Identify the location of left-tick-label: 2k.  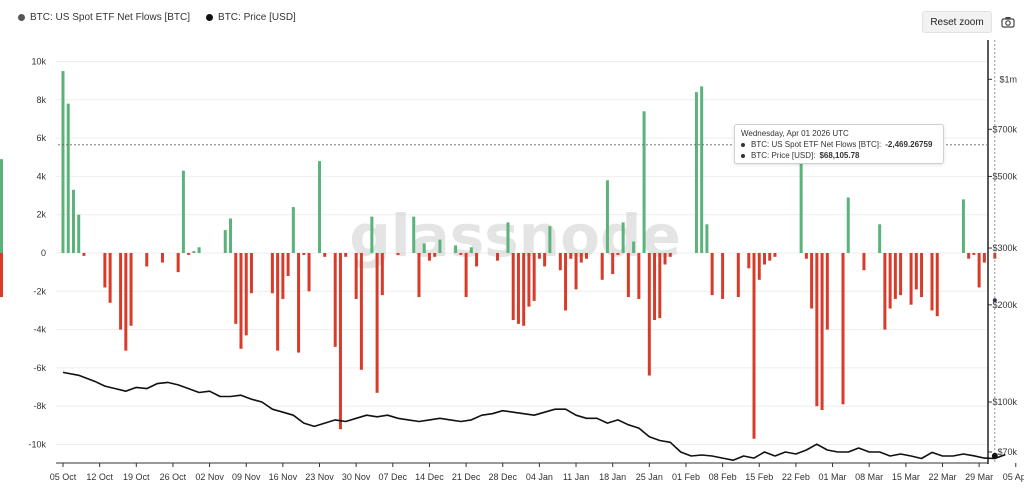
(41, 215).